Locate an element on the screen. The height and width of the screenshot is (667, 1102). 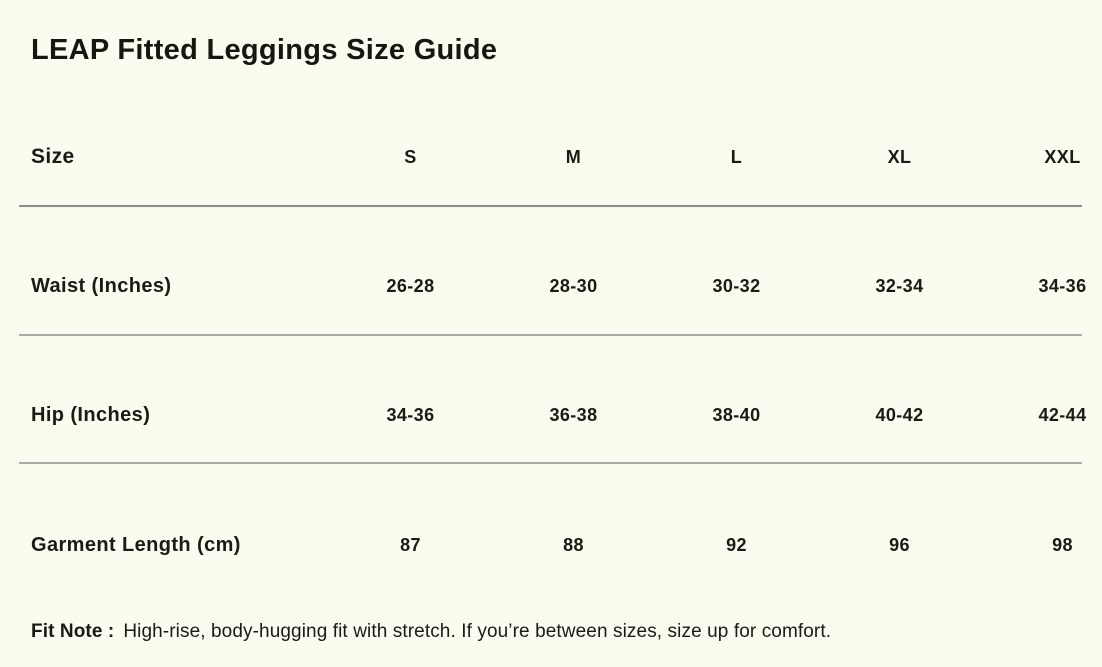
row-label-hip: Hip (Inches) is located at coordinates (91, 414).